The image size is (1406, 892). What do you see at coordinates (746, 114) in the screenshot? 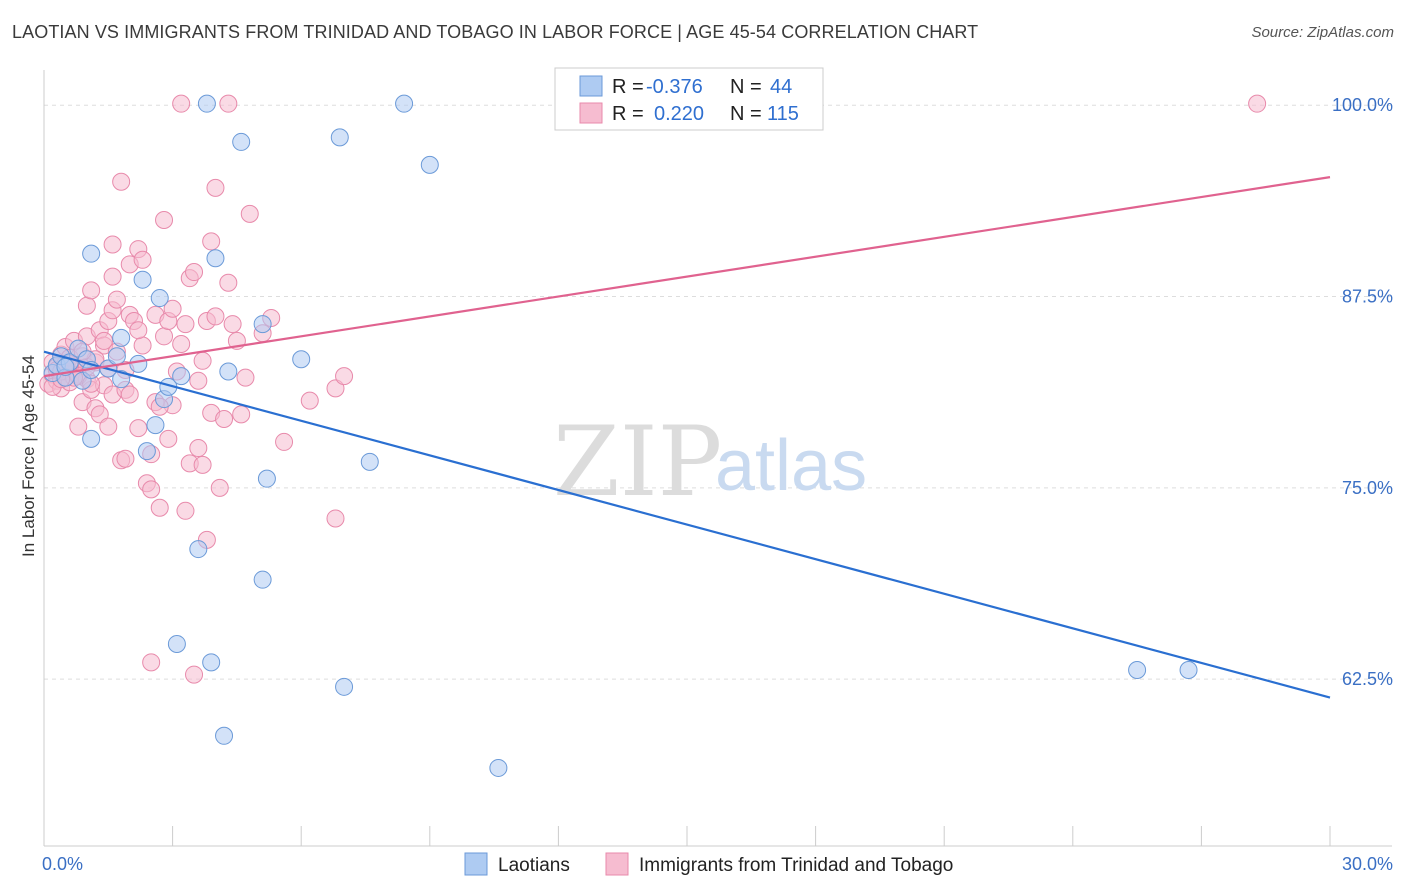
I see `legend-n-label-2: N =` at bounding box center [746, 114].